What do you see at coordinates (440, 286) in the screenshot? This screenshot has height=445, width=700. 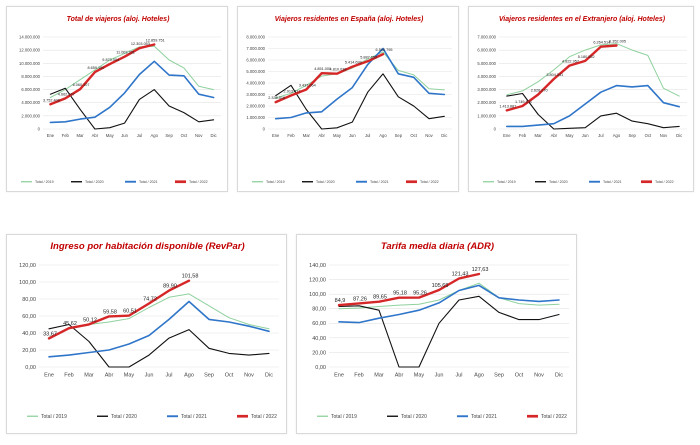 I see `data-label: 105,69` at bounding box center [440, 286].